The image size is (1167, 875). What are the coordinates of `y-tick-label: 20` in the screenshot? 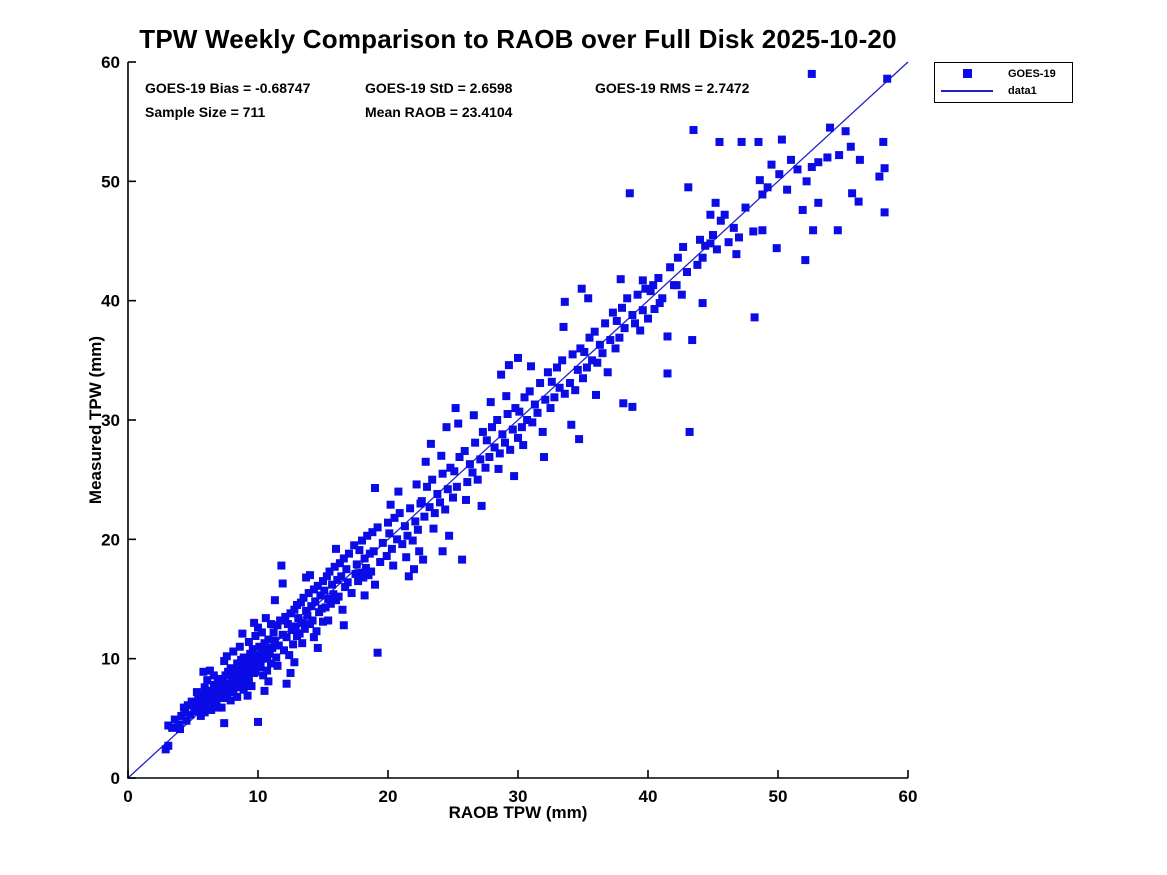 It's located at (110, 539).